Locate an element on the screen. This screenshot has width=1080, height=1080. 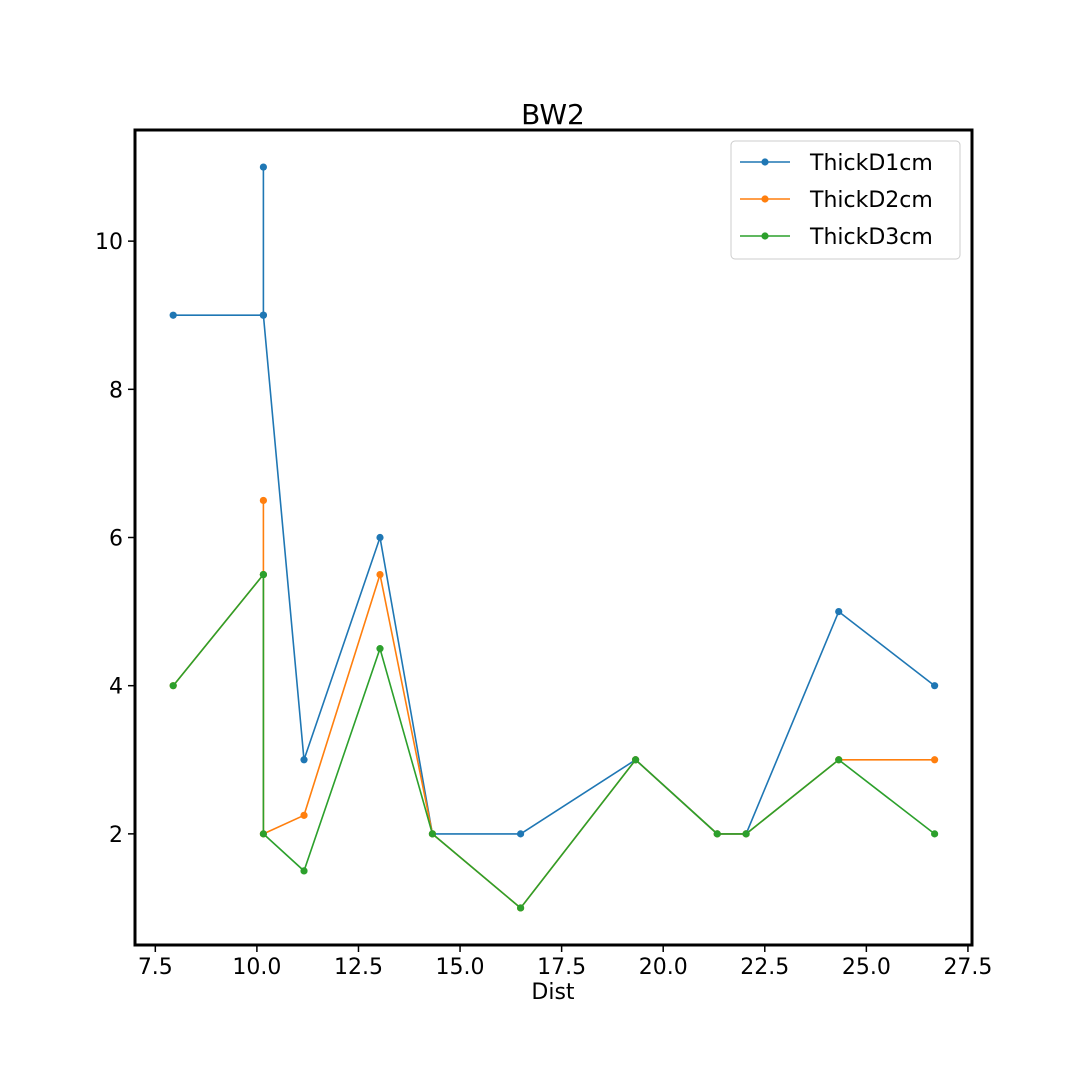
y-tick-label: 6 is located at coordinates (116, 539).